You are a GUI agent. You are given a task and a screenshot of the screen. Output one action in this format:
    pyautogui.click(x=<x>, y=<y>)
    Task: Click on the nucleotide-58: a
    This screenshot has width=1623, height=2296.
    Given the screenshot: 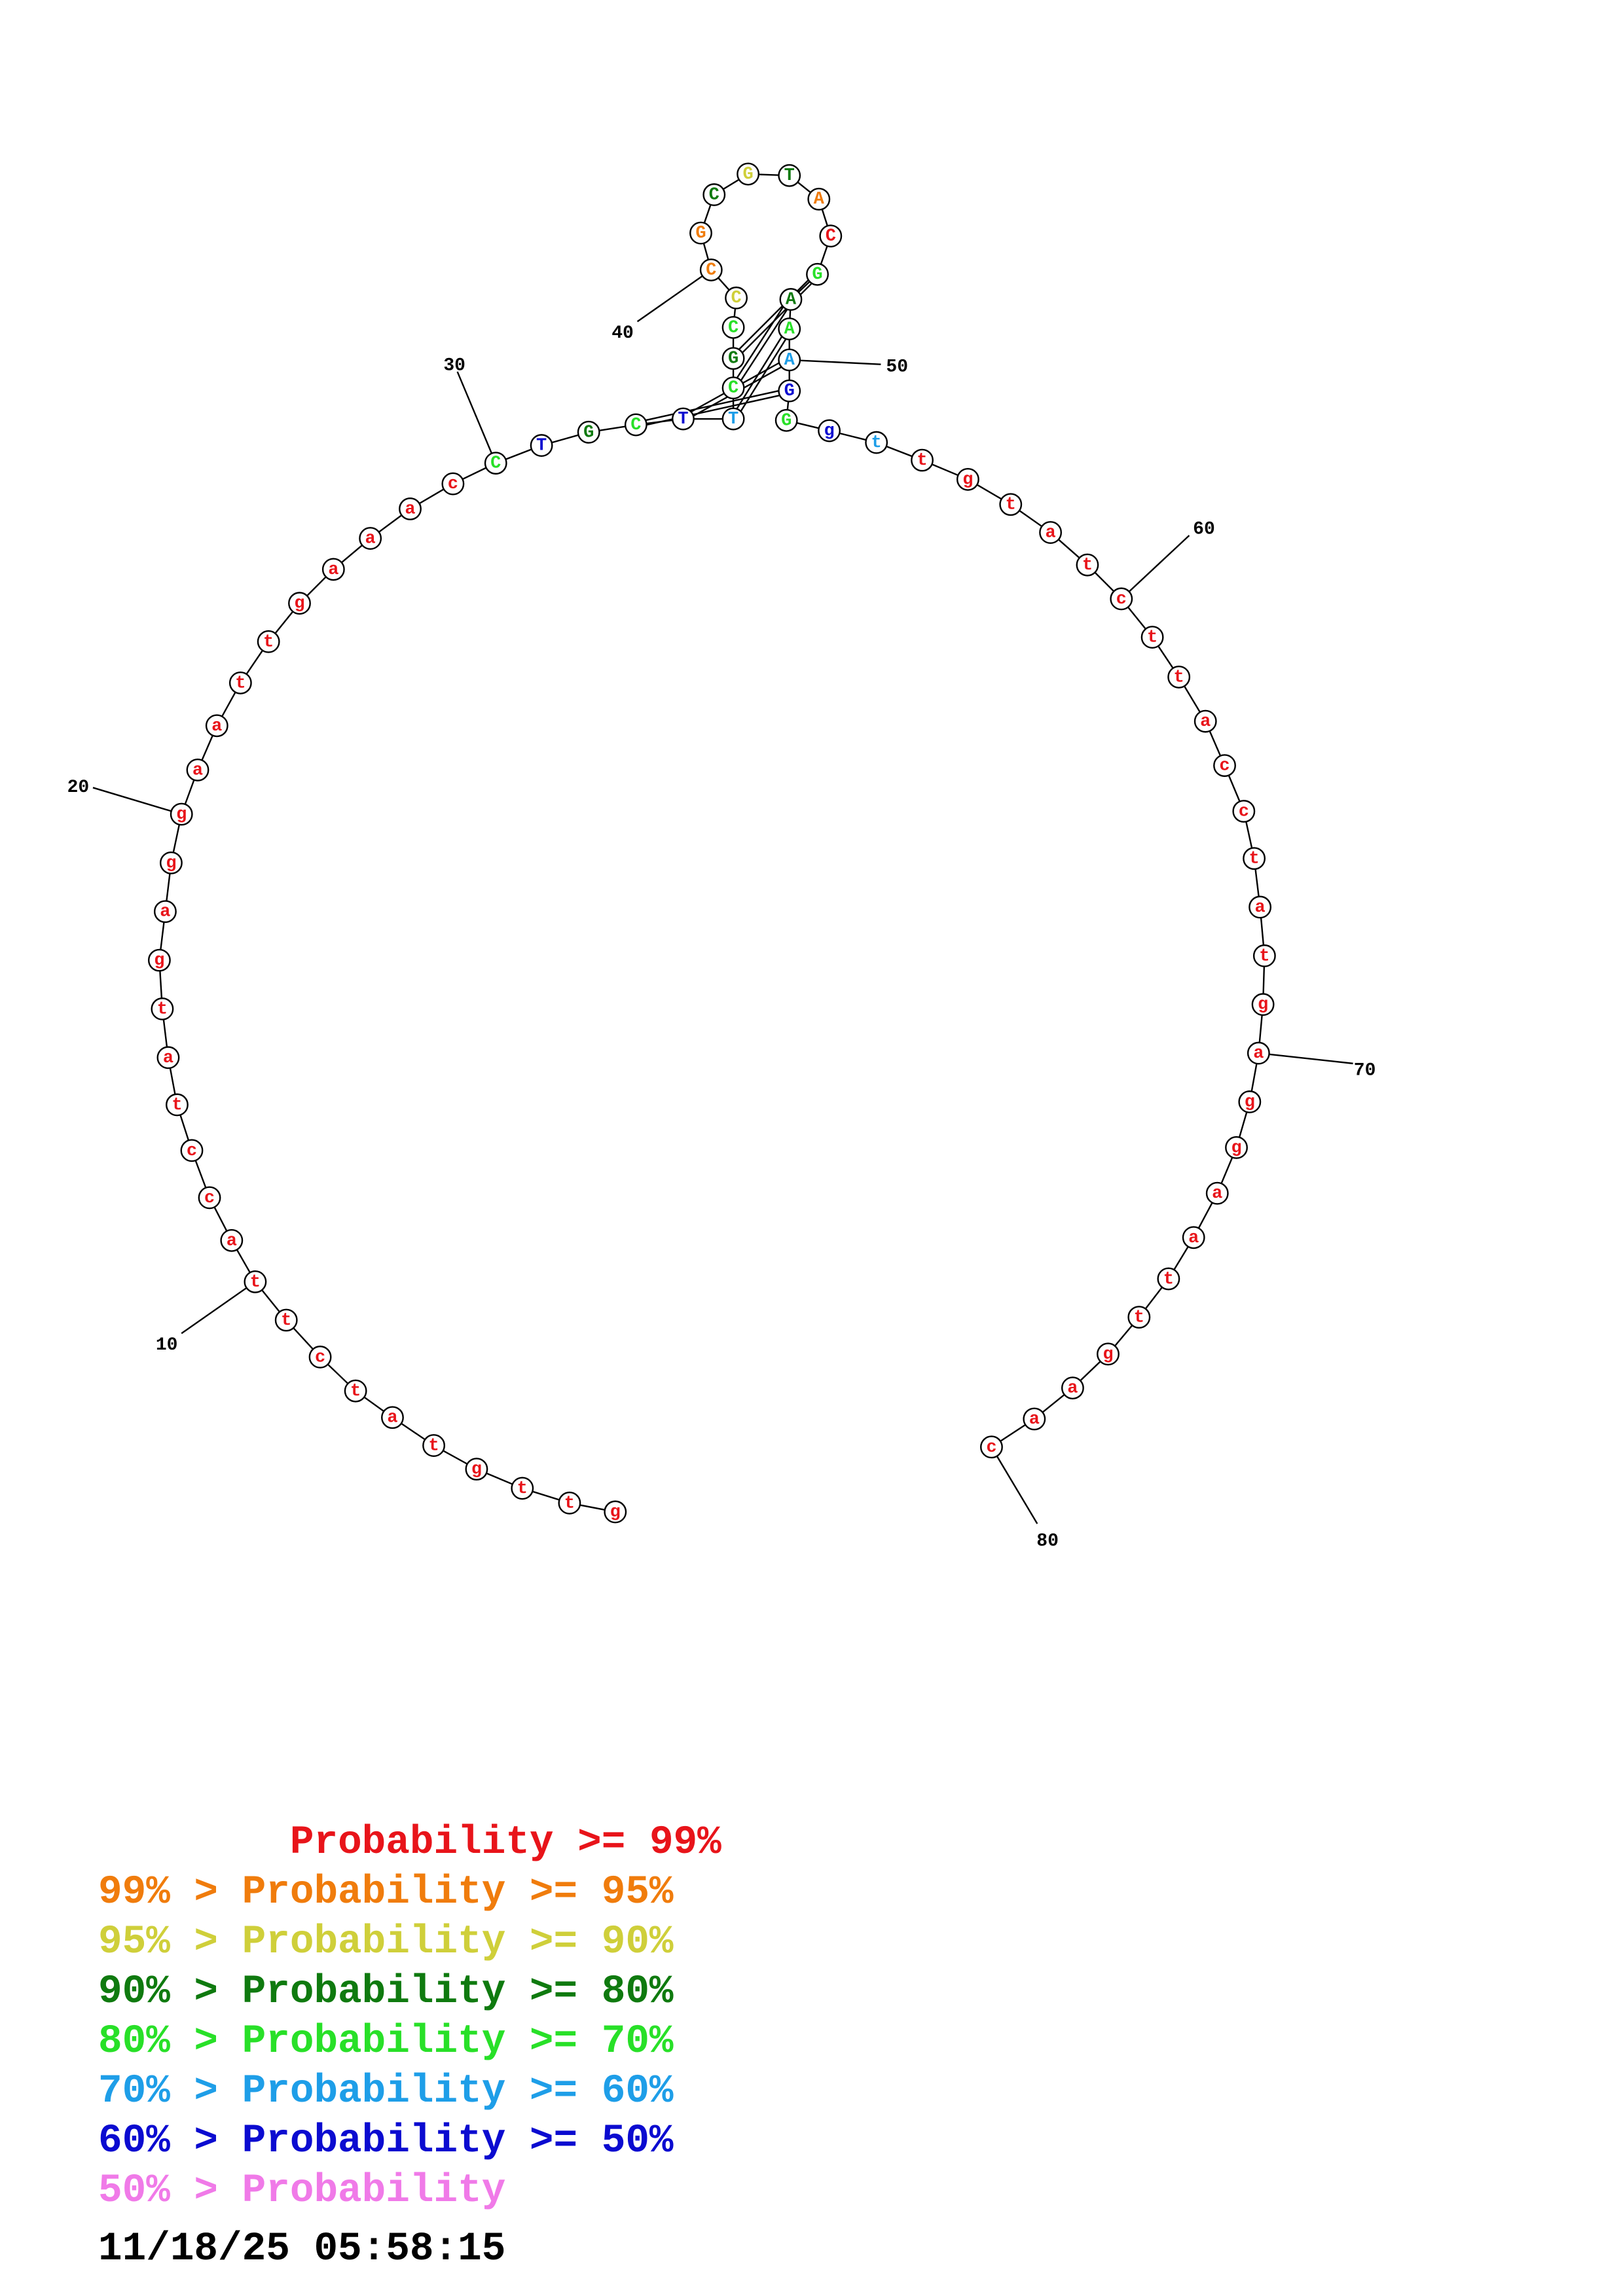 What is the action you would take?
    pyautogui.click(x=1051, y=532)
    